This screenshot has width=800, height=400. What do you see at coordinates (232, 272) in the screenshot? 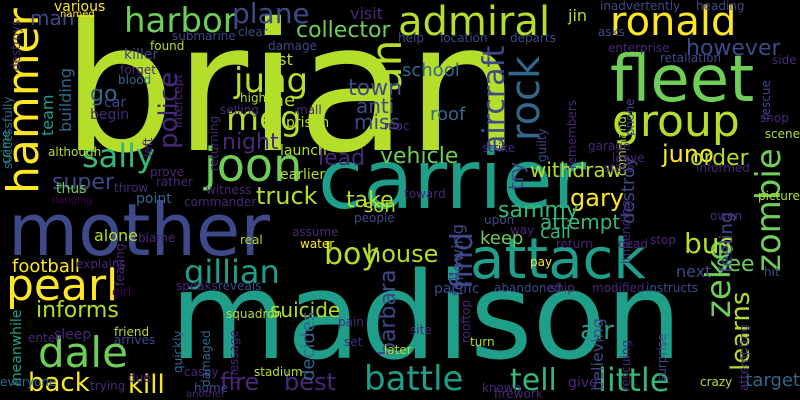
I see `word-gillian: gillian` at bounding box center [232, 272].